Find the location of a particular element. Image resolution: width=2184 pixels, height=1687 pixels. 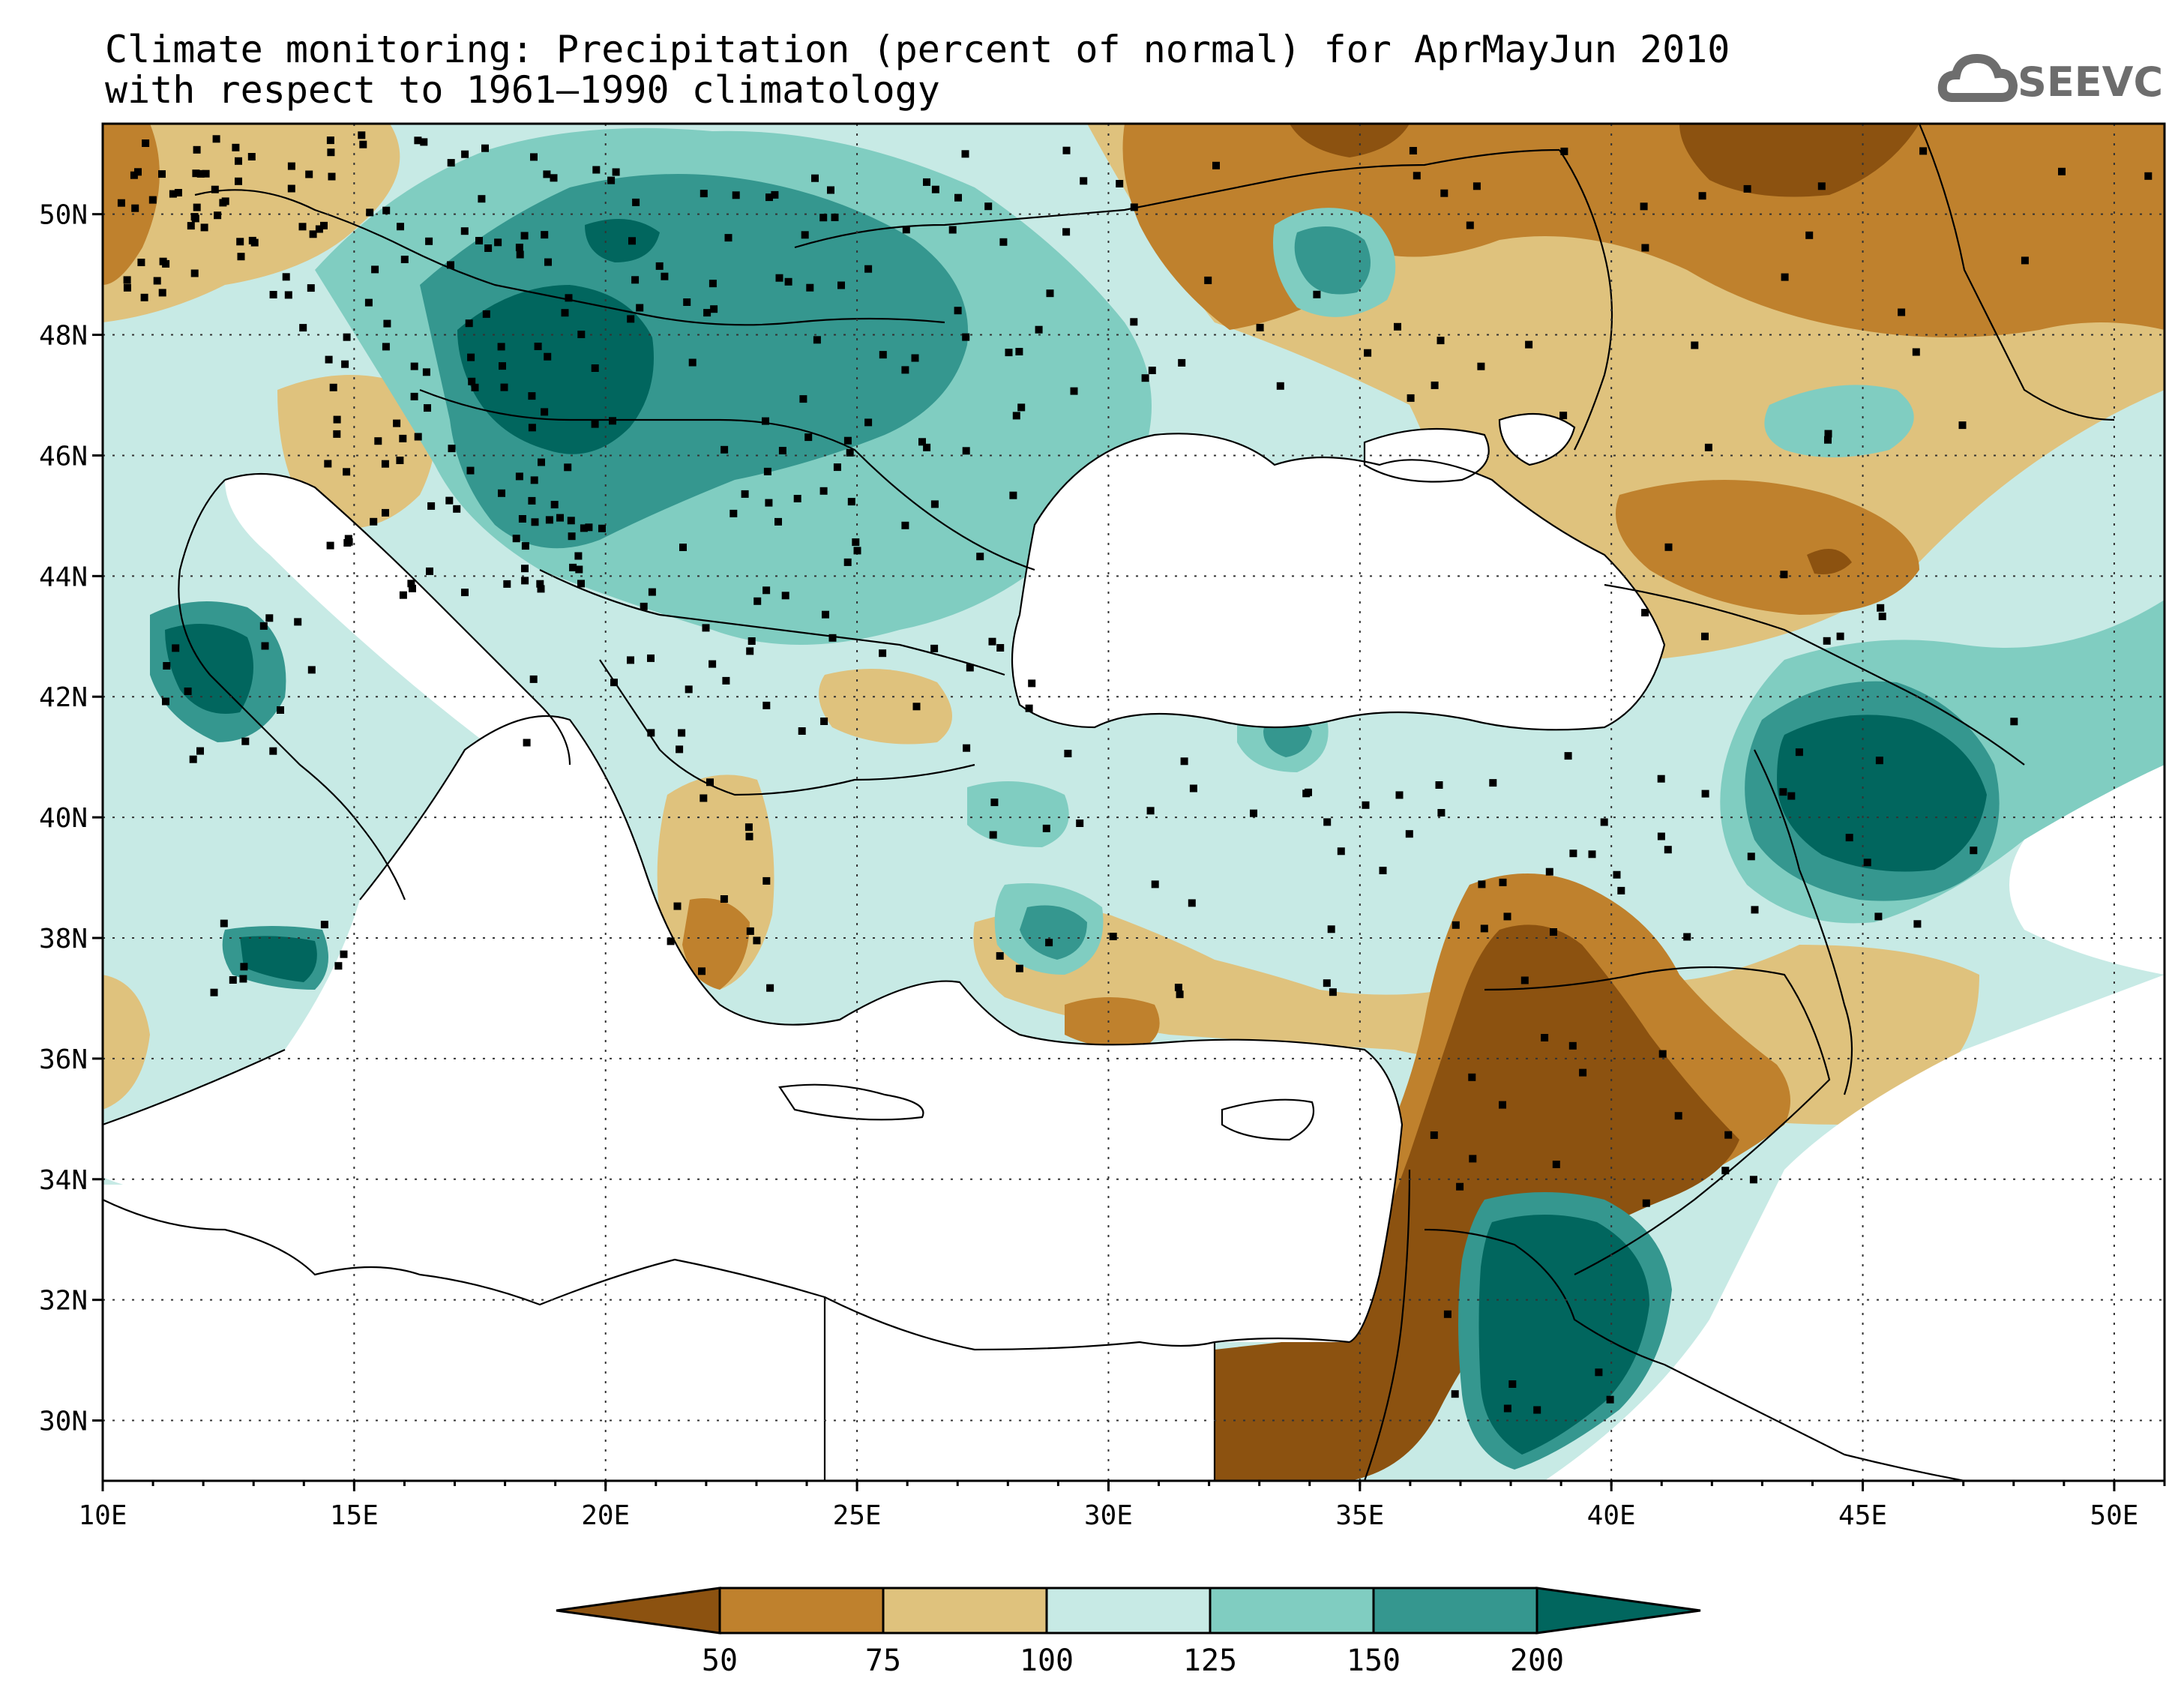

coast-crimea is located at coordinates (1469, 447).